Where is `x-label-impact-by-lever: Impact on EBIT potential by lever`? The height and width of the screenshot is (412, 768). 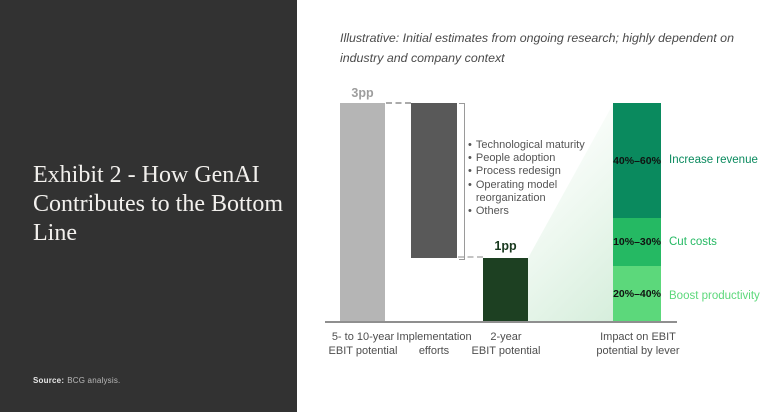 x-label-impact-by-lever: Impact on EBIT potential by lever is located at coordinates (638, 344).